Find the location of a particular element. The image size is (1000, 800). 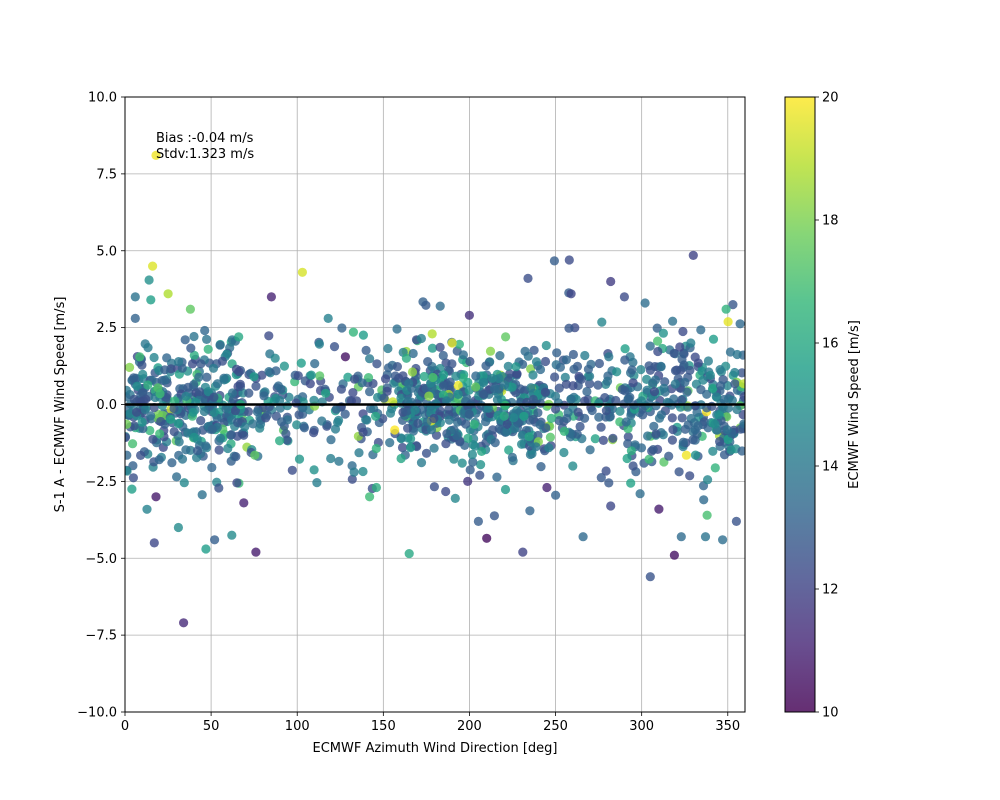

colorbar-ticks: 10 12 14 16 18 20 is located at coordinates (827, 406).